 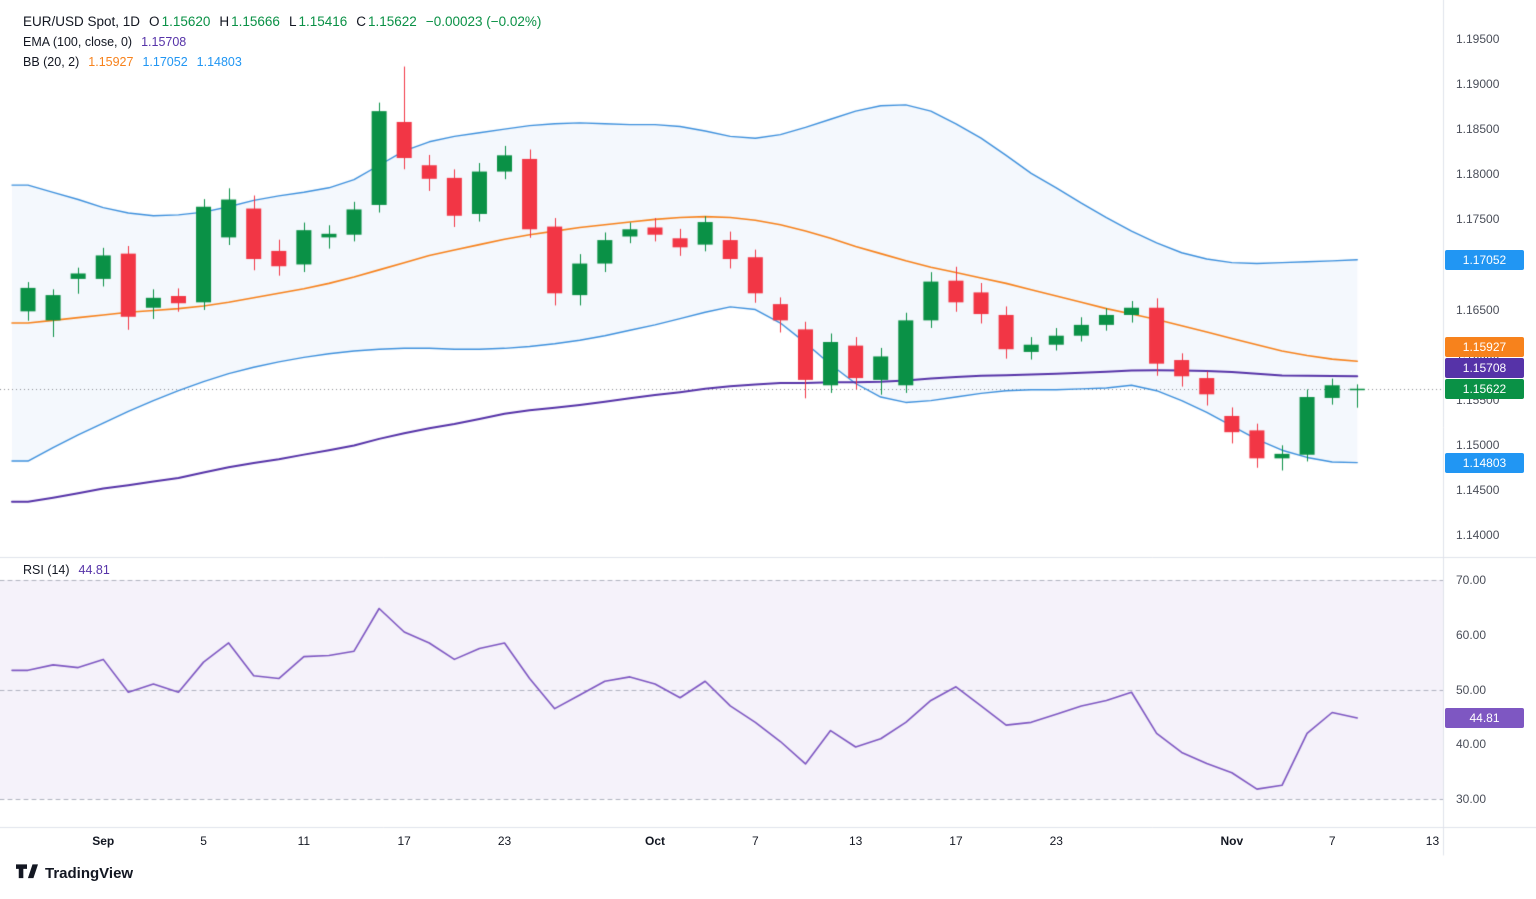 What do you see at coordinates (89, 873) in the screenshot?
I see `brand-name: TradingView` at bounding box center [89, 873].